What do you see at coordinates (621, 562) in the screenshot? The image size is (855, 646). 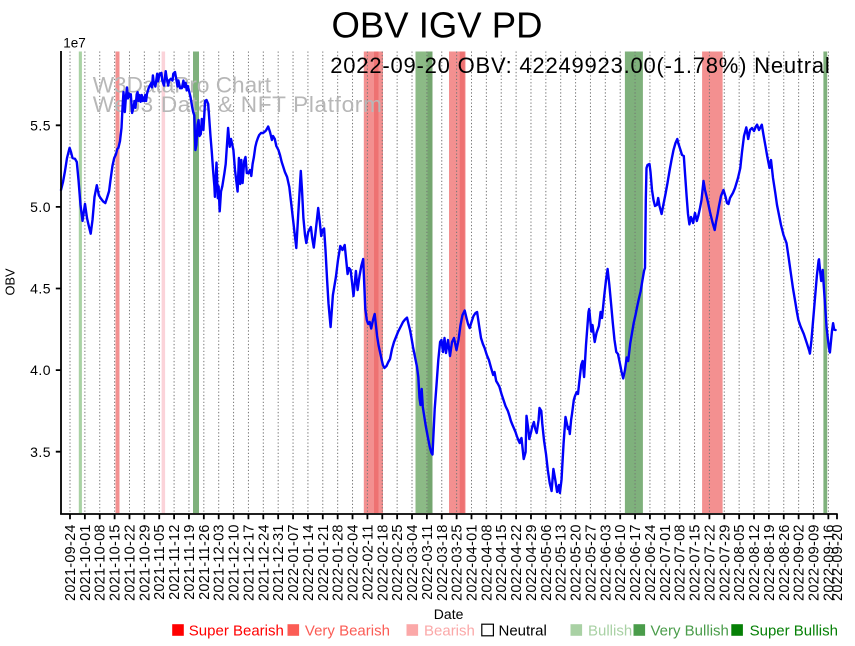 I see `svg-text: 2022-06-10` at bounding box center [621, 562].